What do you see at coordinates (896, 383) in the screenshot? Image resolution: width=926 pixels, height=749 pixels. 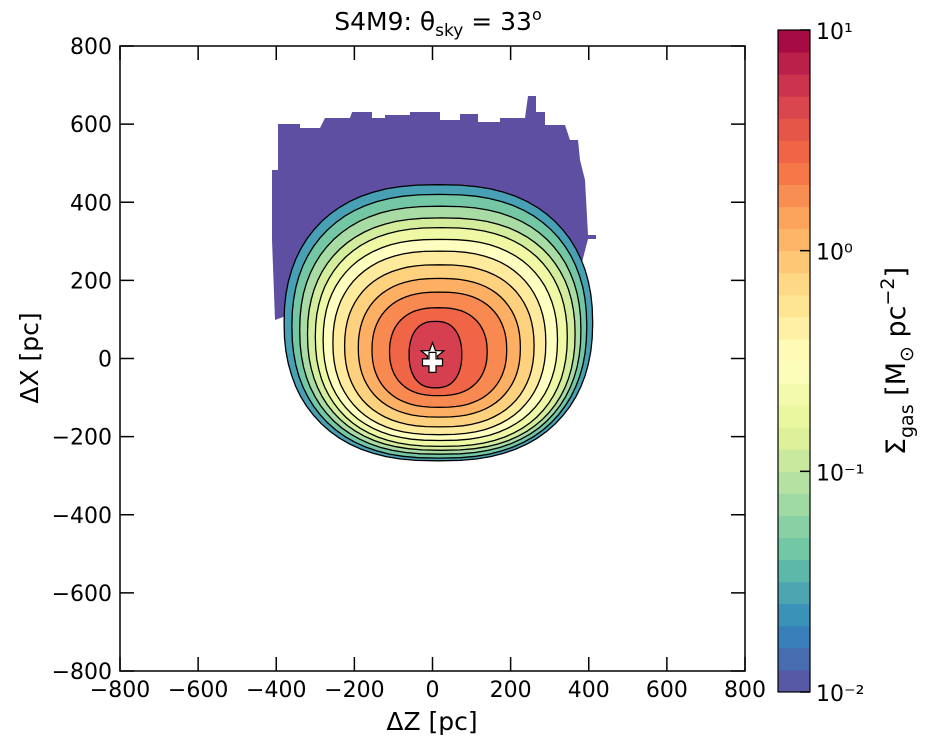 I see `cbar-text: [M` at bounding box center [896, 383].